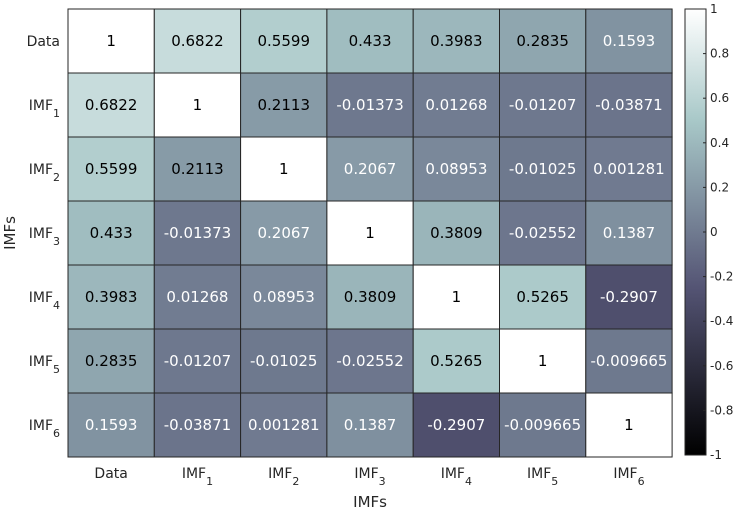 The image size is (736, 512). Describe the element at coordinates (370, 502) in the screenshot. I see `x-axis-label: IMFs` at that location.